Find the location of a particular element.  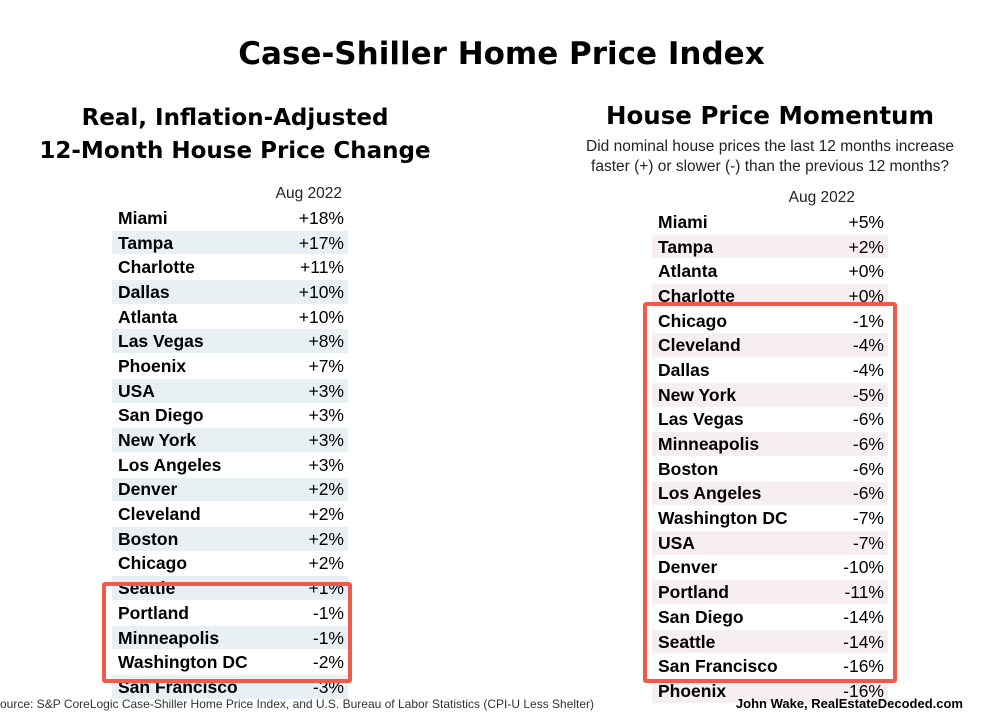

city-label: Charlotte is located at coordinates (193, 267).